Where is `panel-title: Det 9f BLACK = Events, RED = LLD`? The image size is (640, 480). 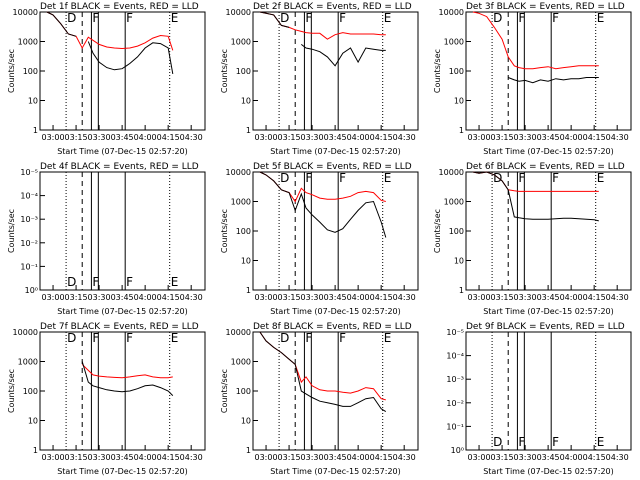 panel-title: Det 9f BLACK = Events, RED = LLD is located at coordinates (545, 327).